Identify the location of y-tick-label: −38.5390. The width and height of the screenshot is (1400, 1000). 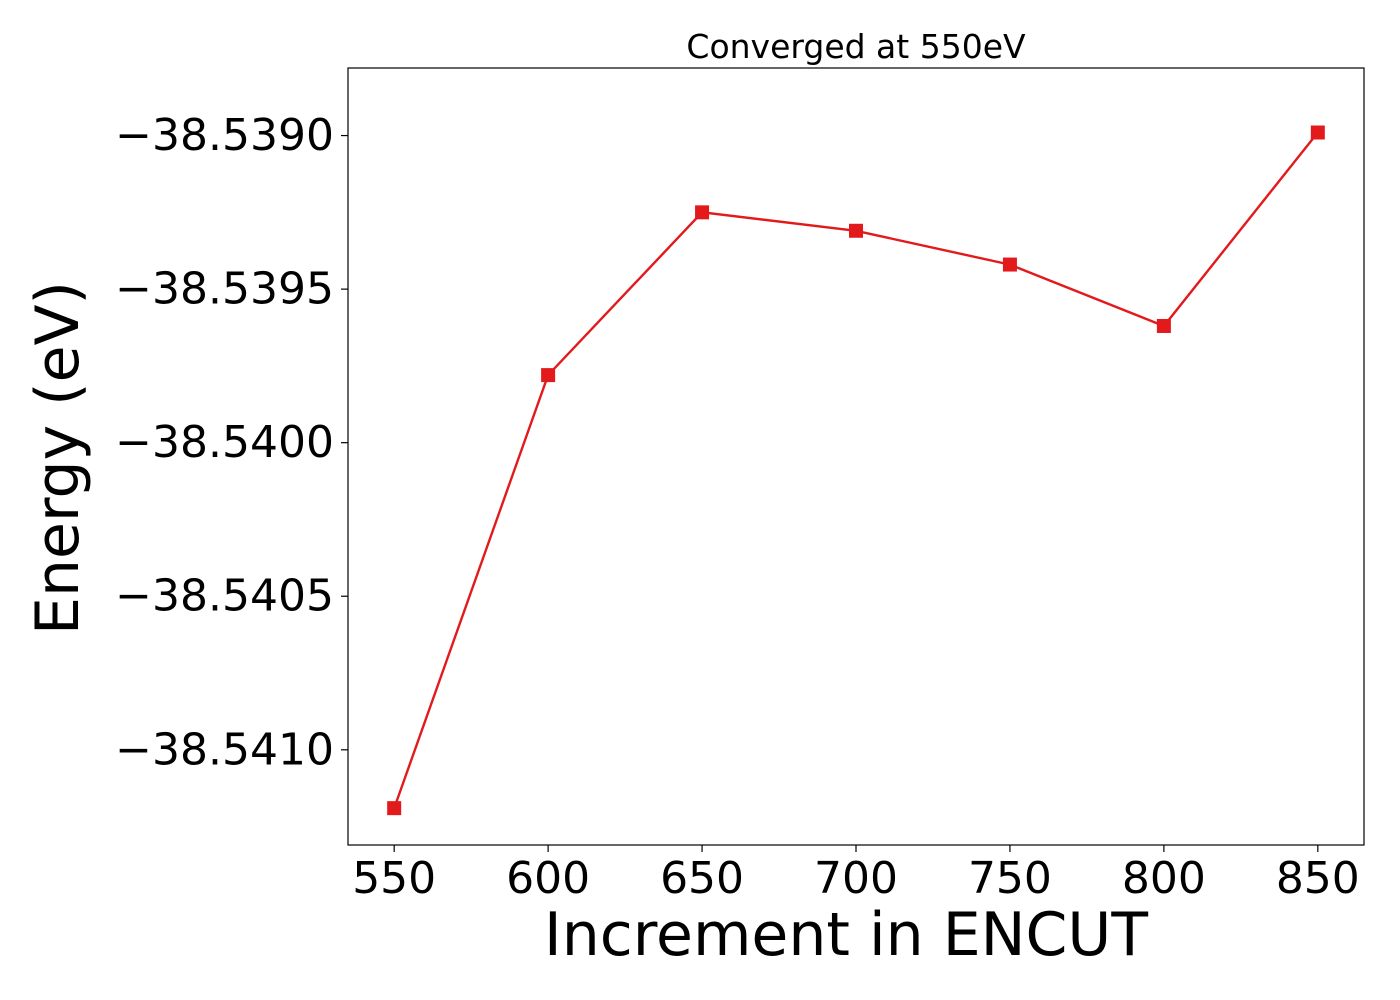
(224, 135).